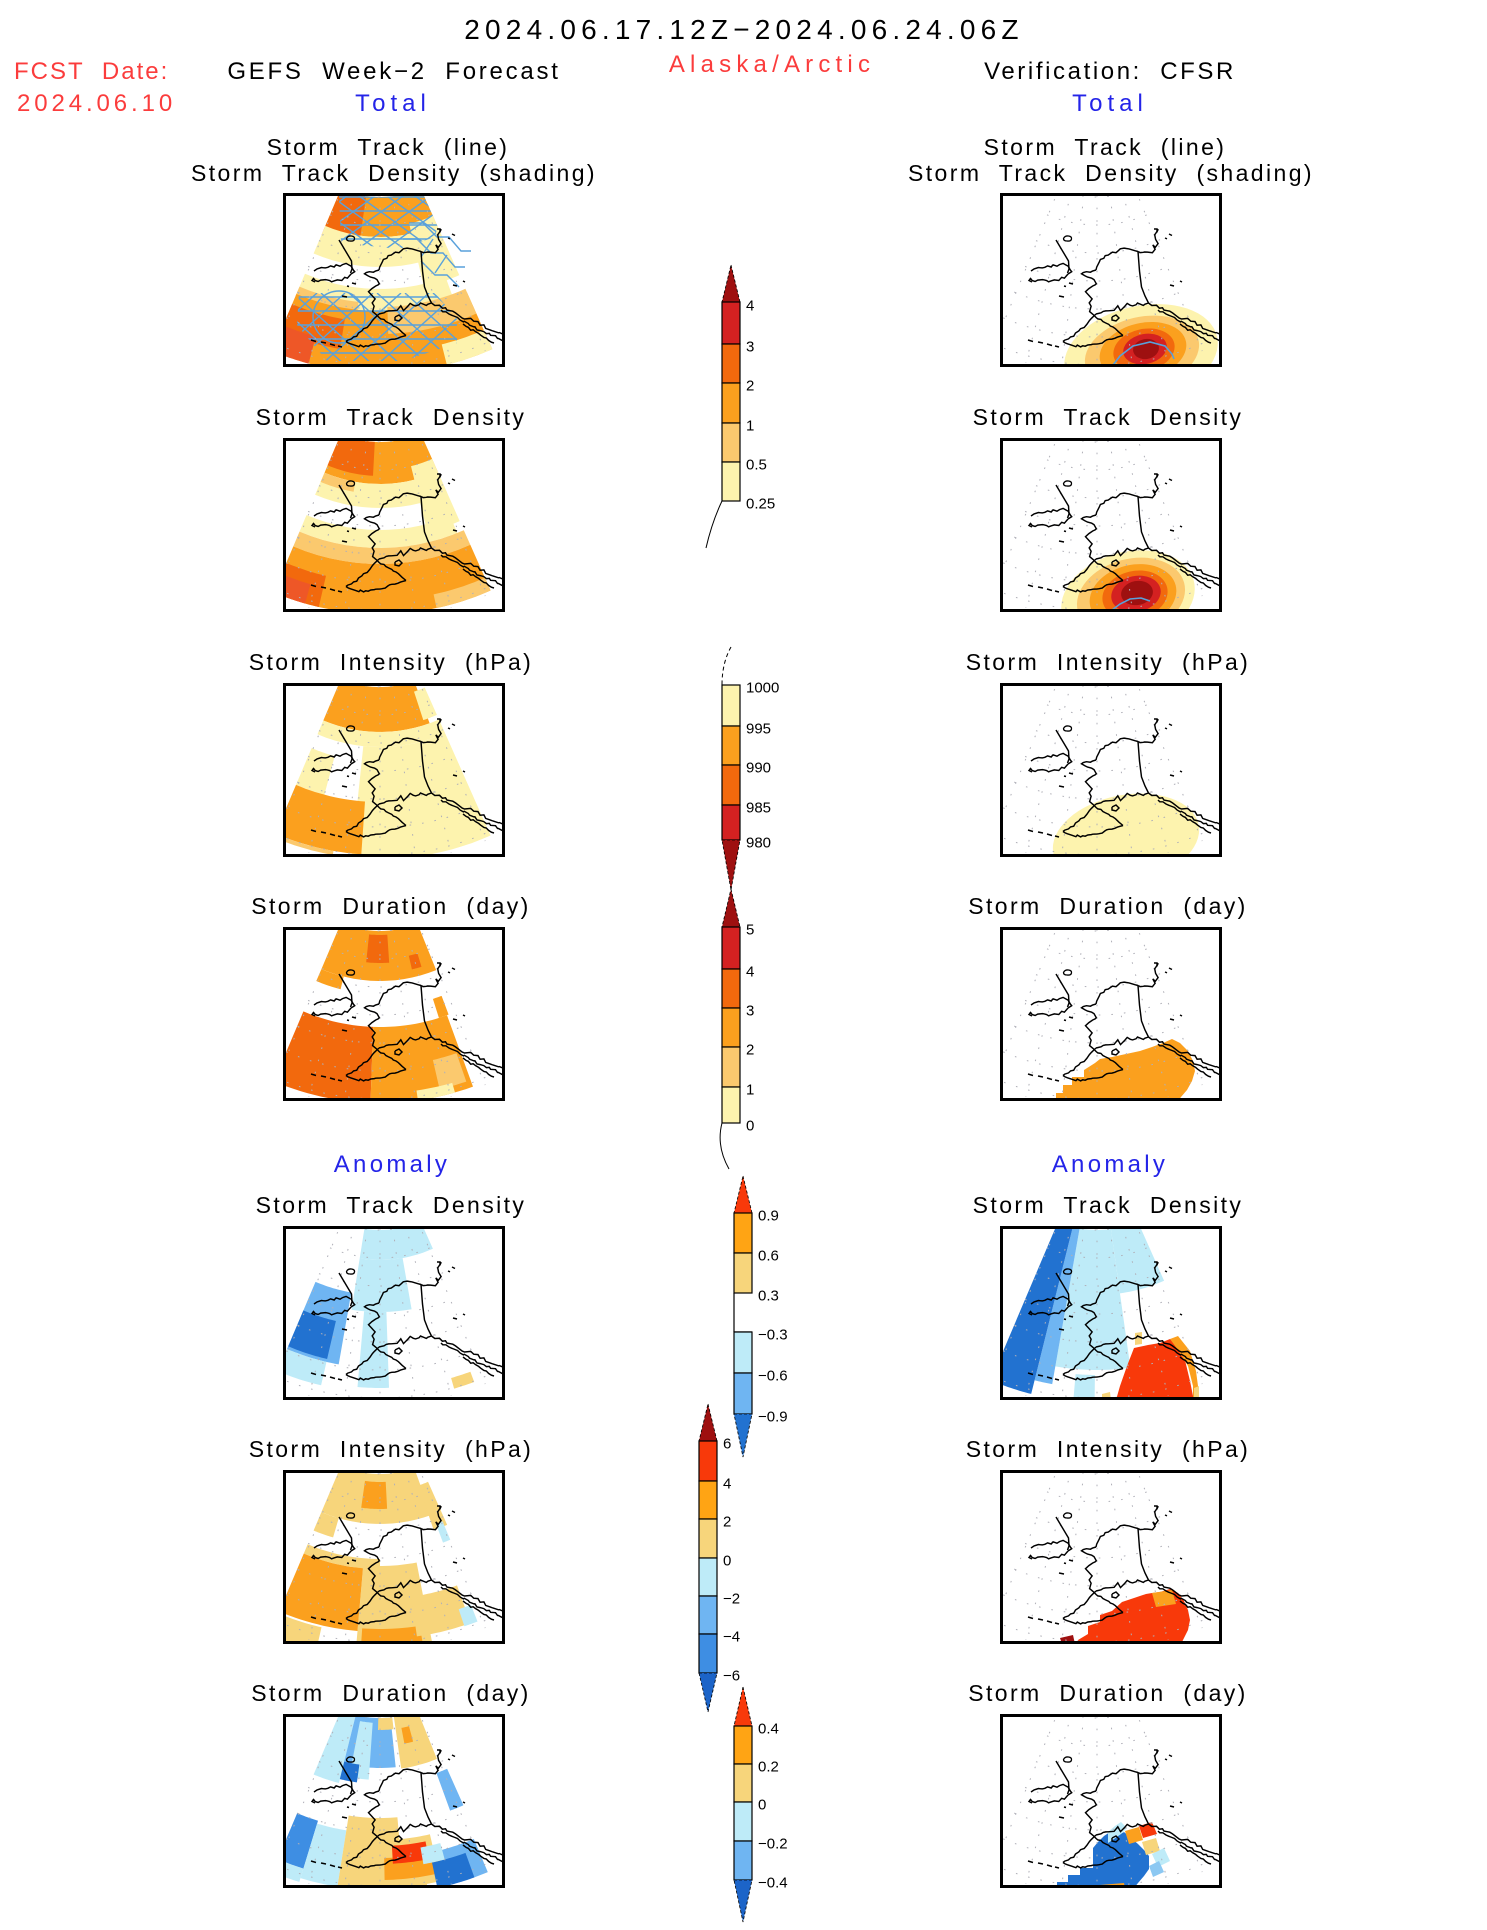  Describe the element at coordinates (743, 29) in the screenshot. I see `svg-text: 2024.06.17.12Z−2024.06.24.06Z` at that location.